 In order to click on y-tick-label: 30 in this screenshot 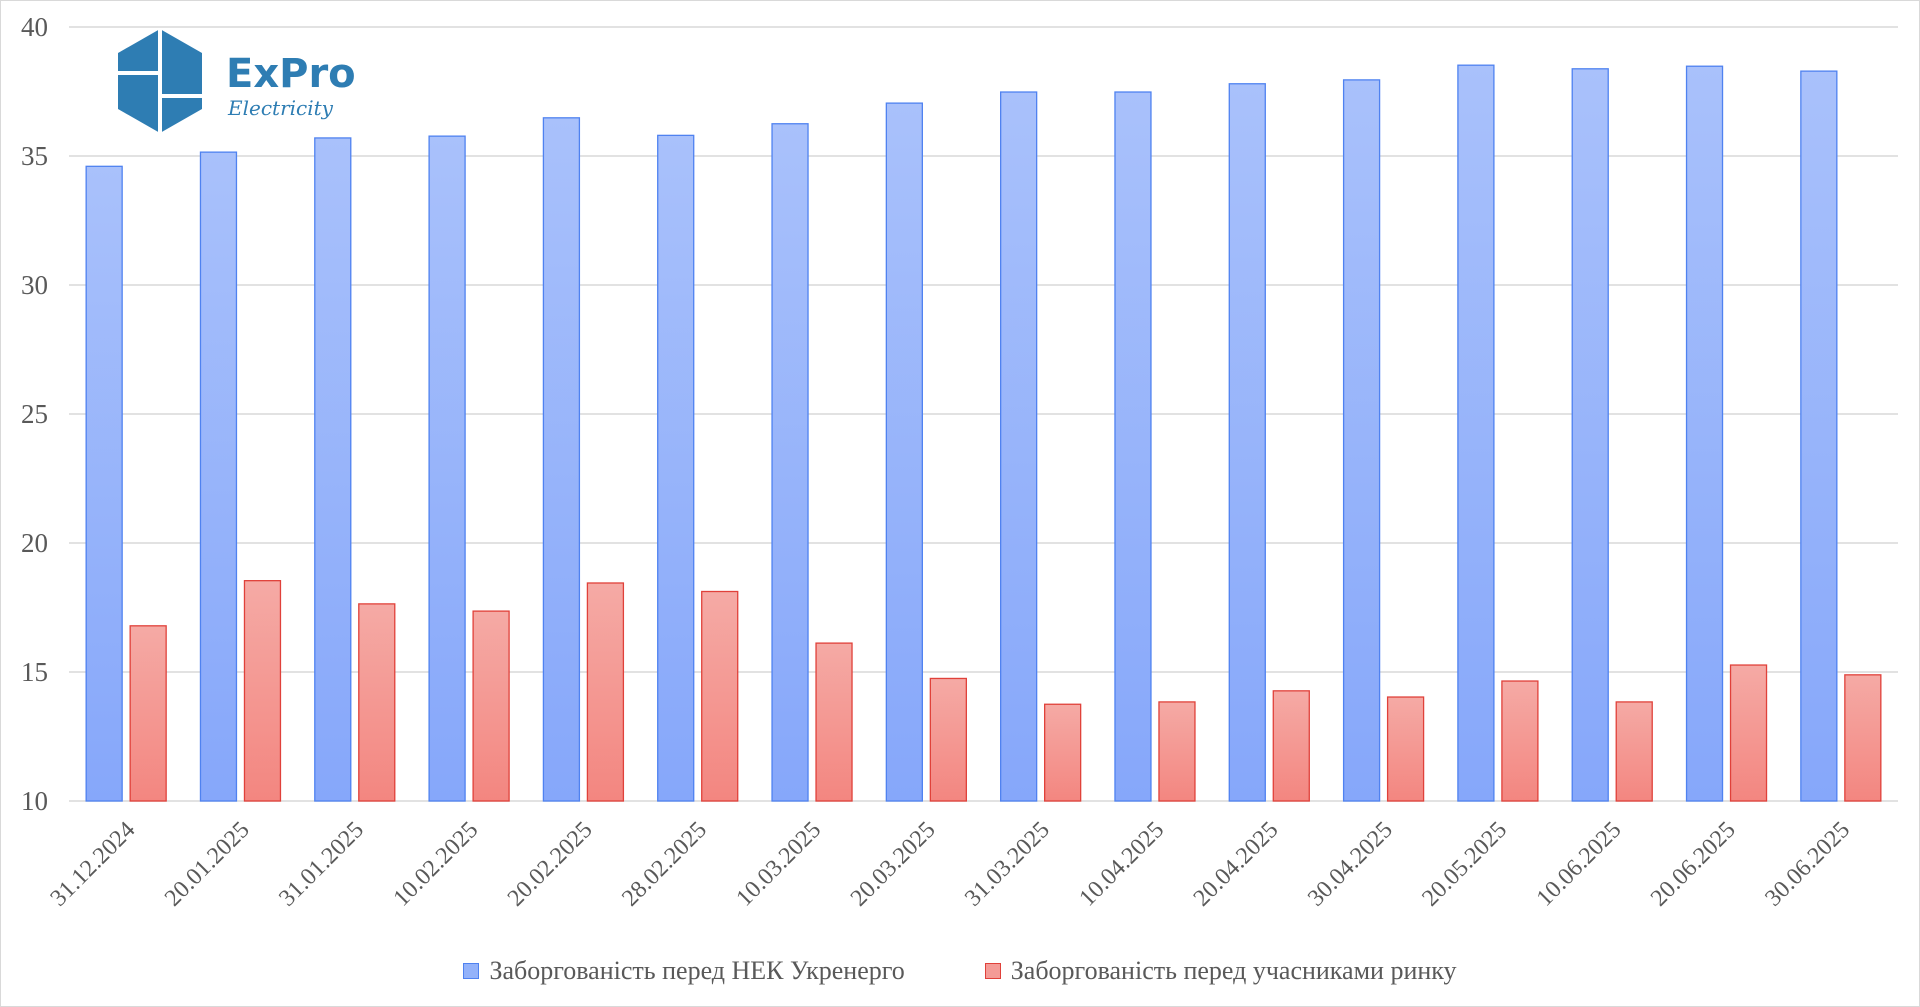, I will do `click(34, 285)`.